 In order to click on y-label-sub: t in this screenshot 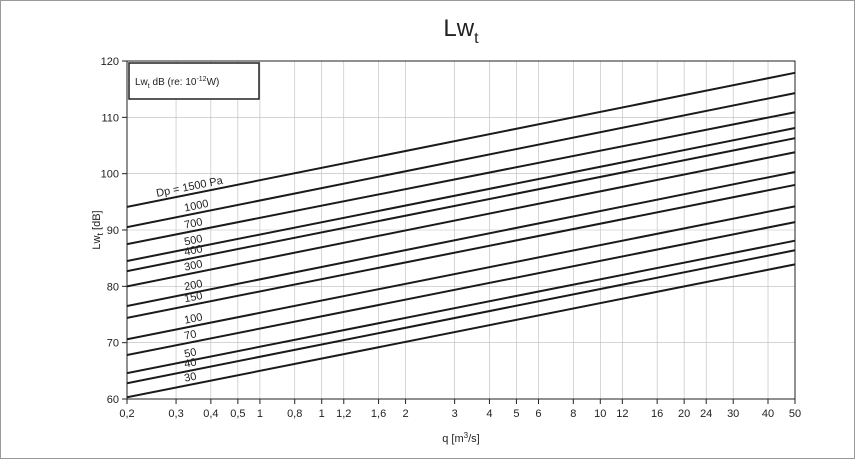, I will do `click(100, 234)`.